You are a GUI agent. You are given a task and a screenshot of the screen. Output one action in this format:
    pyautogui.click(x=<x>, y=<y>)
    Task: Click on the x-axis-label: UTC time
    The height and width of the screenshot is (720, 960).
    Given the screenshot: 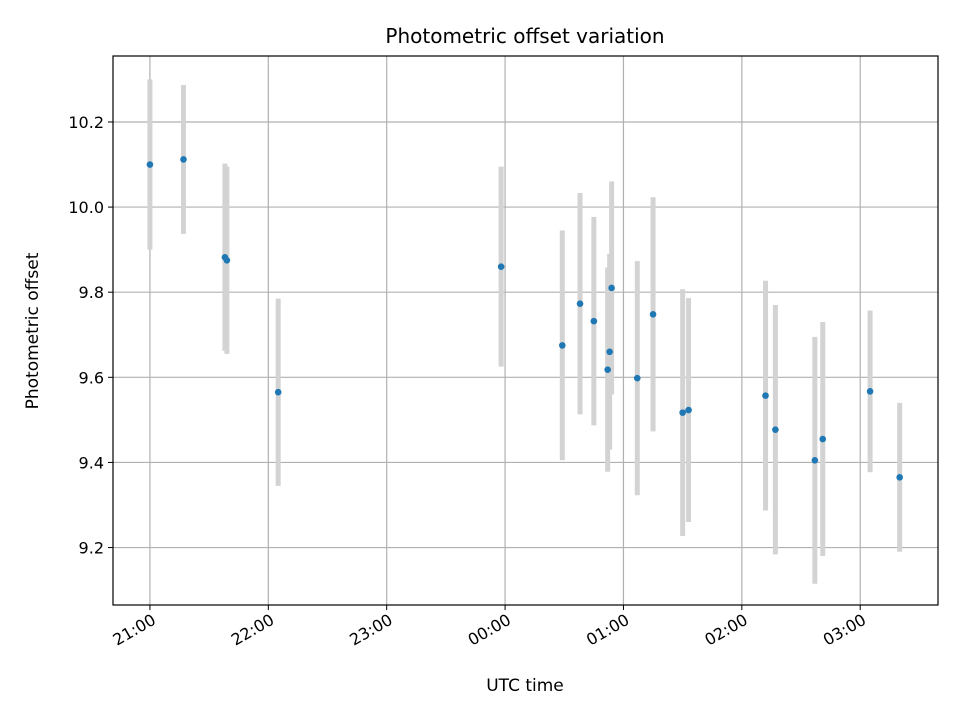 What is the action you would take?
    pyautogui.click(x=525, y=686)
    